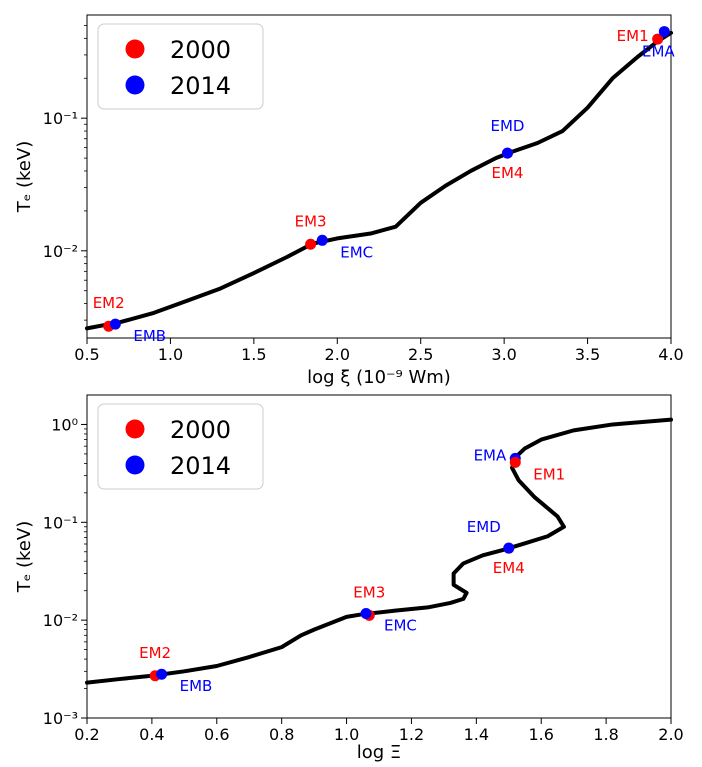  What do you see at coordinates (64, 424) in the screenshot?
I see `y-tick-label: 10⁰` at bounding box center [64, 424].